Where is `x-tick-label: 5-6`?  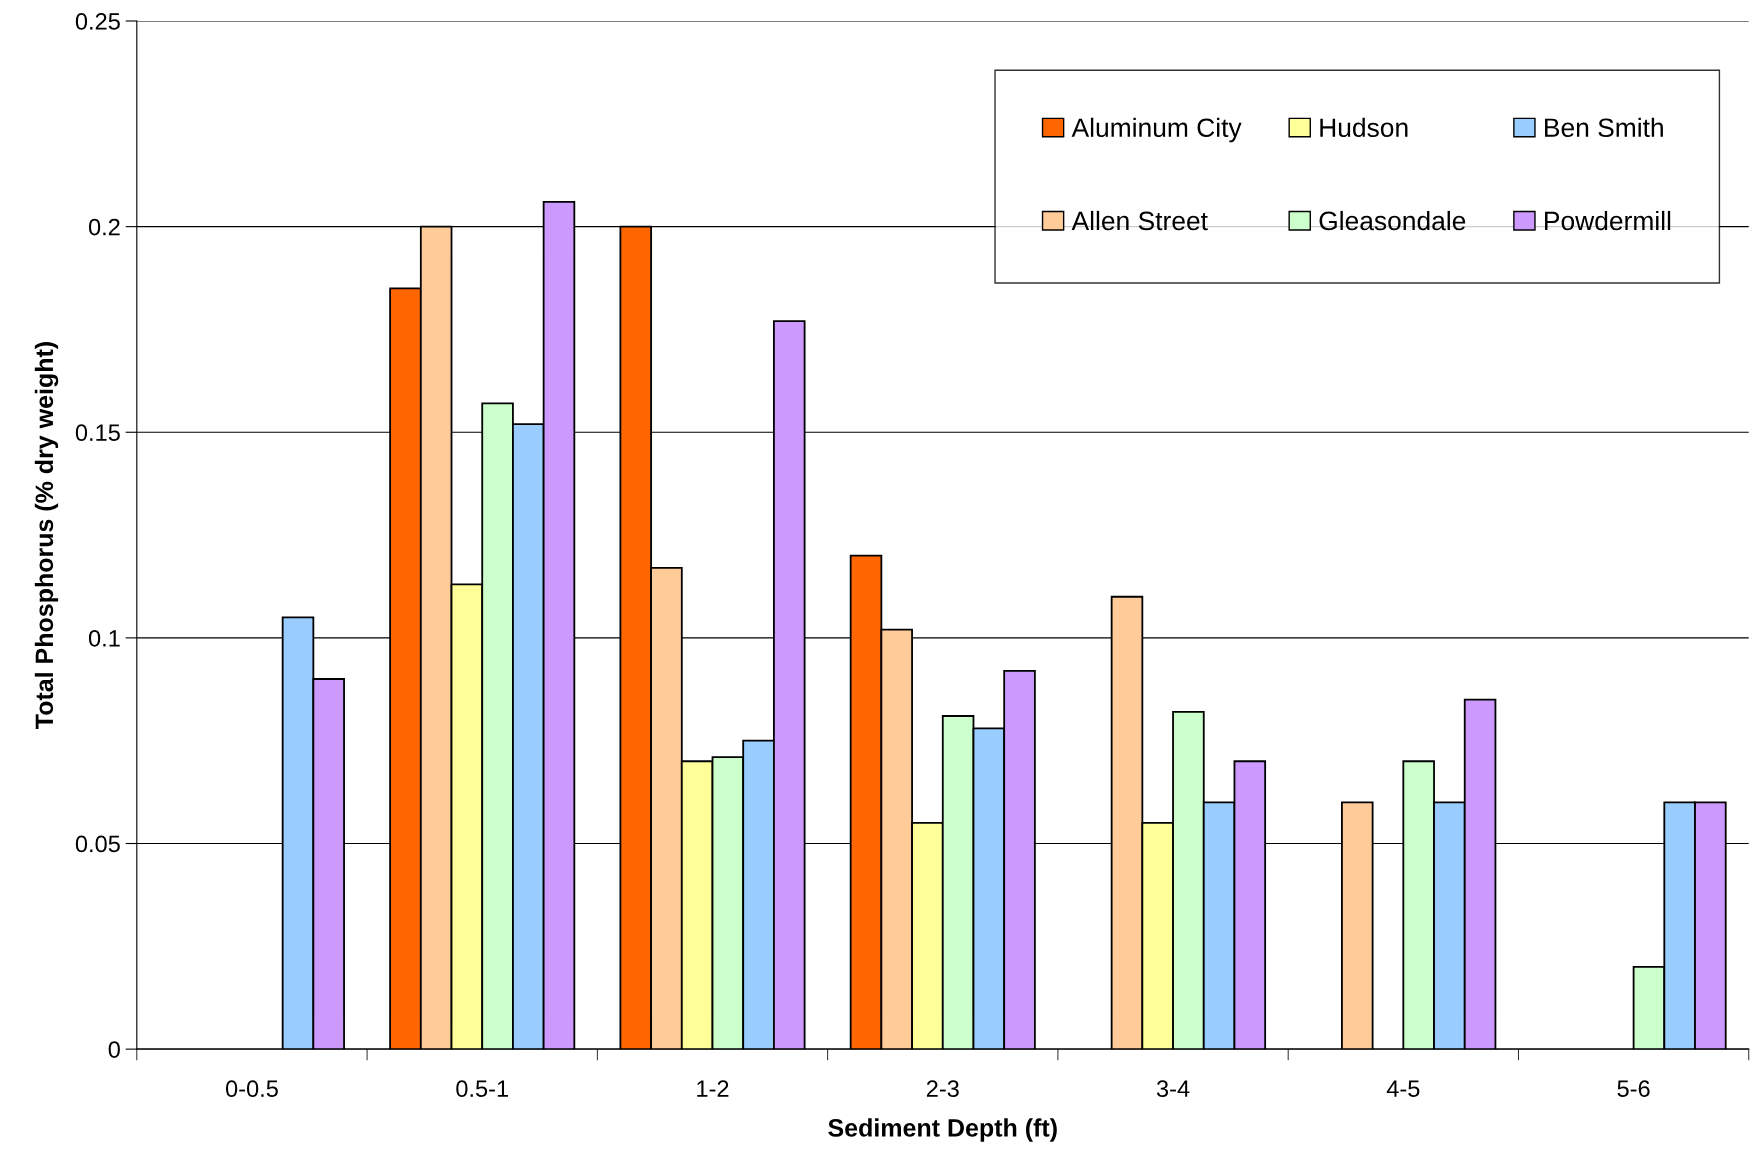 x-tick-label: 5-6 is located at coordinates (1633, 1089).